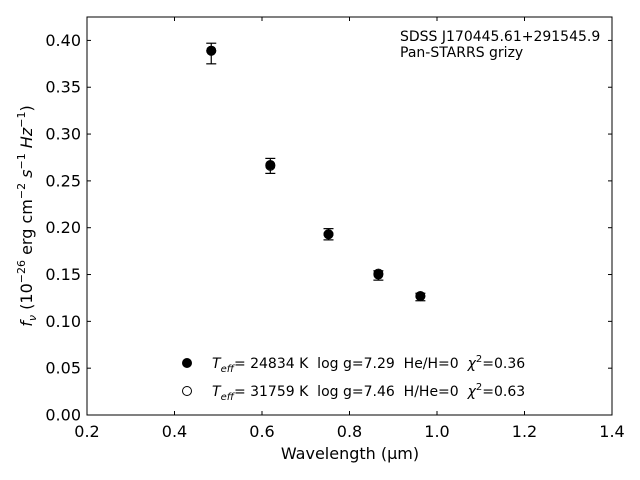 Image resolution: width=640 pixels, height=480 pixels. Describe the element at coordinates (524, 431) in the screenshot. I see `x-tick-label: 1.2` at that location.